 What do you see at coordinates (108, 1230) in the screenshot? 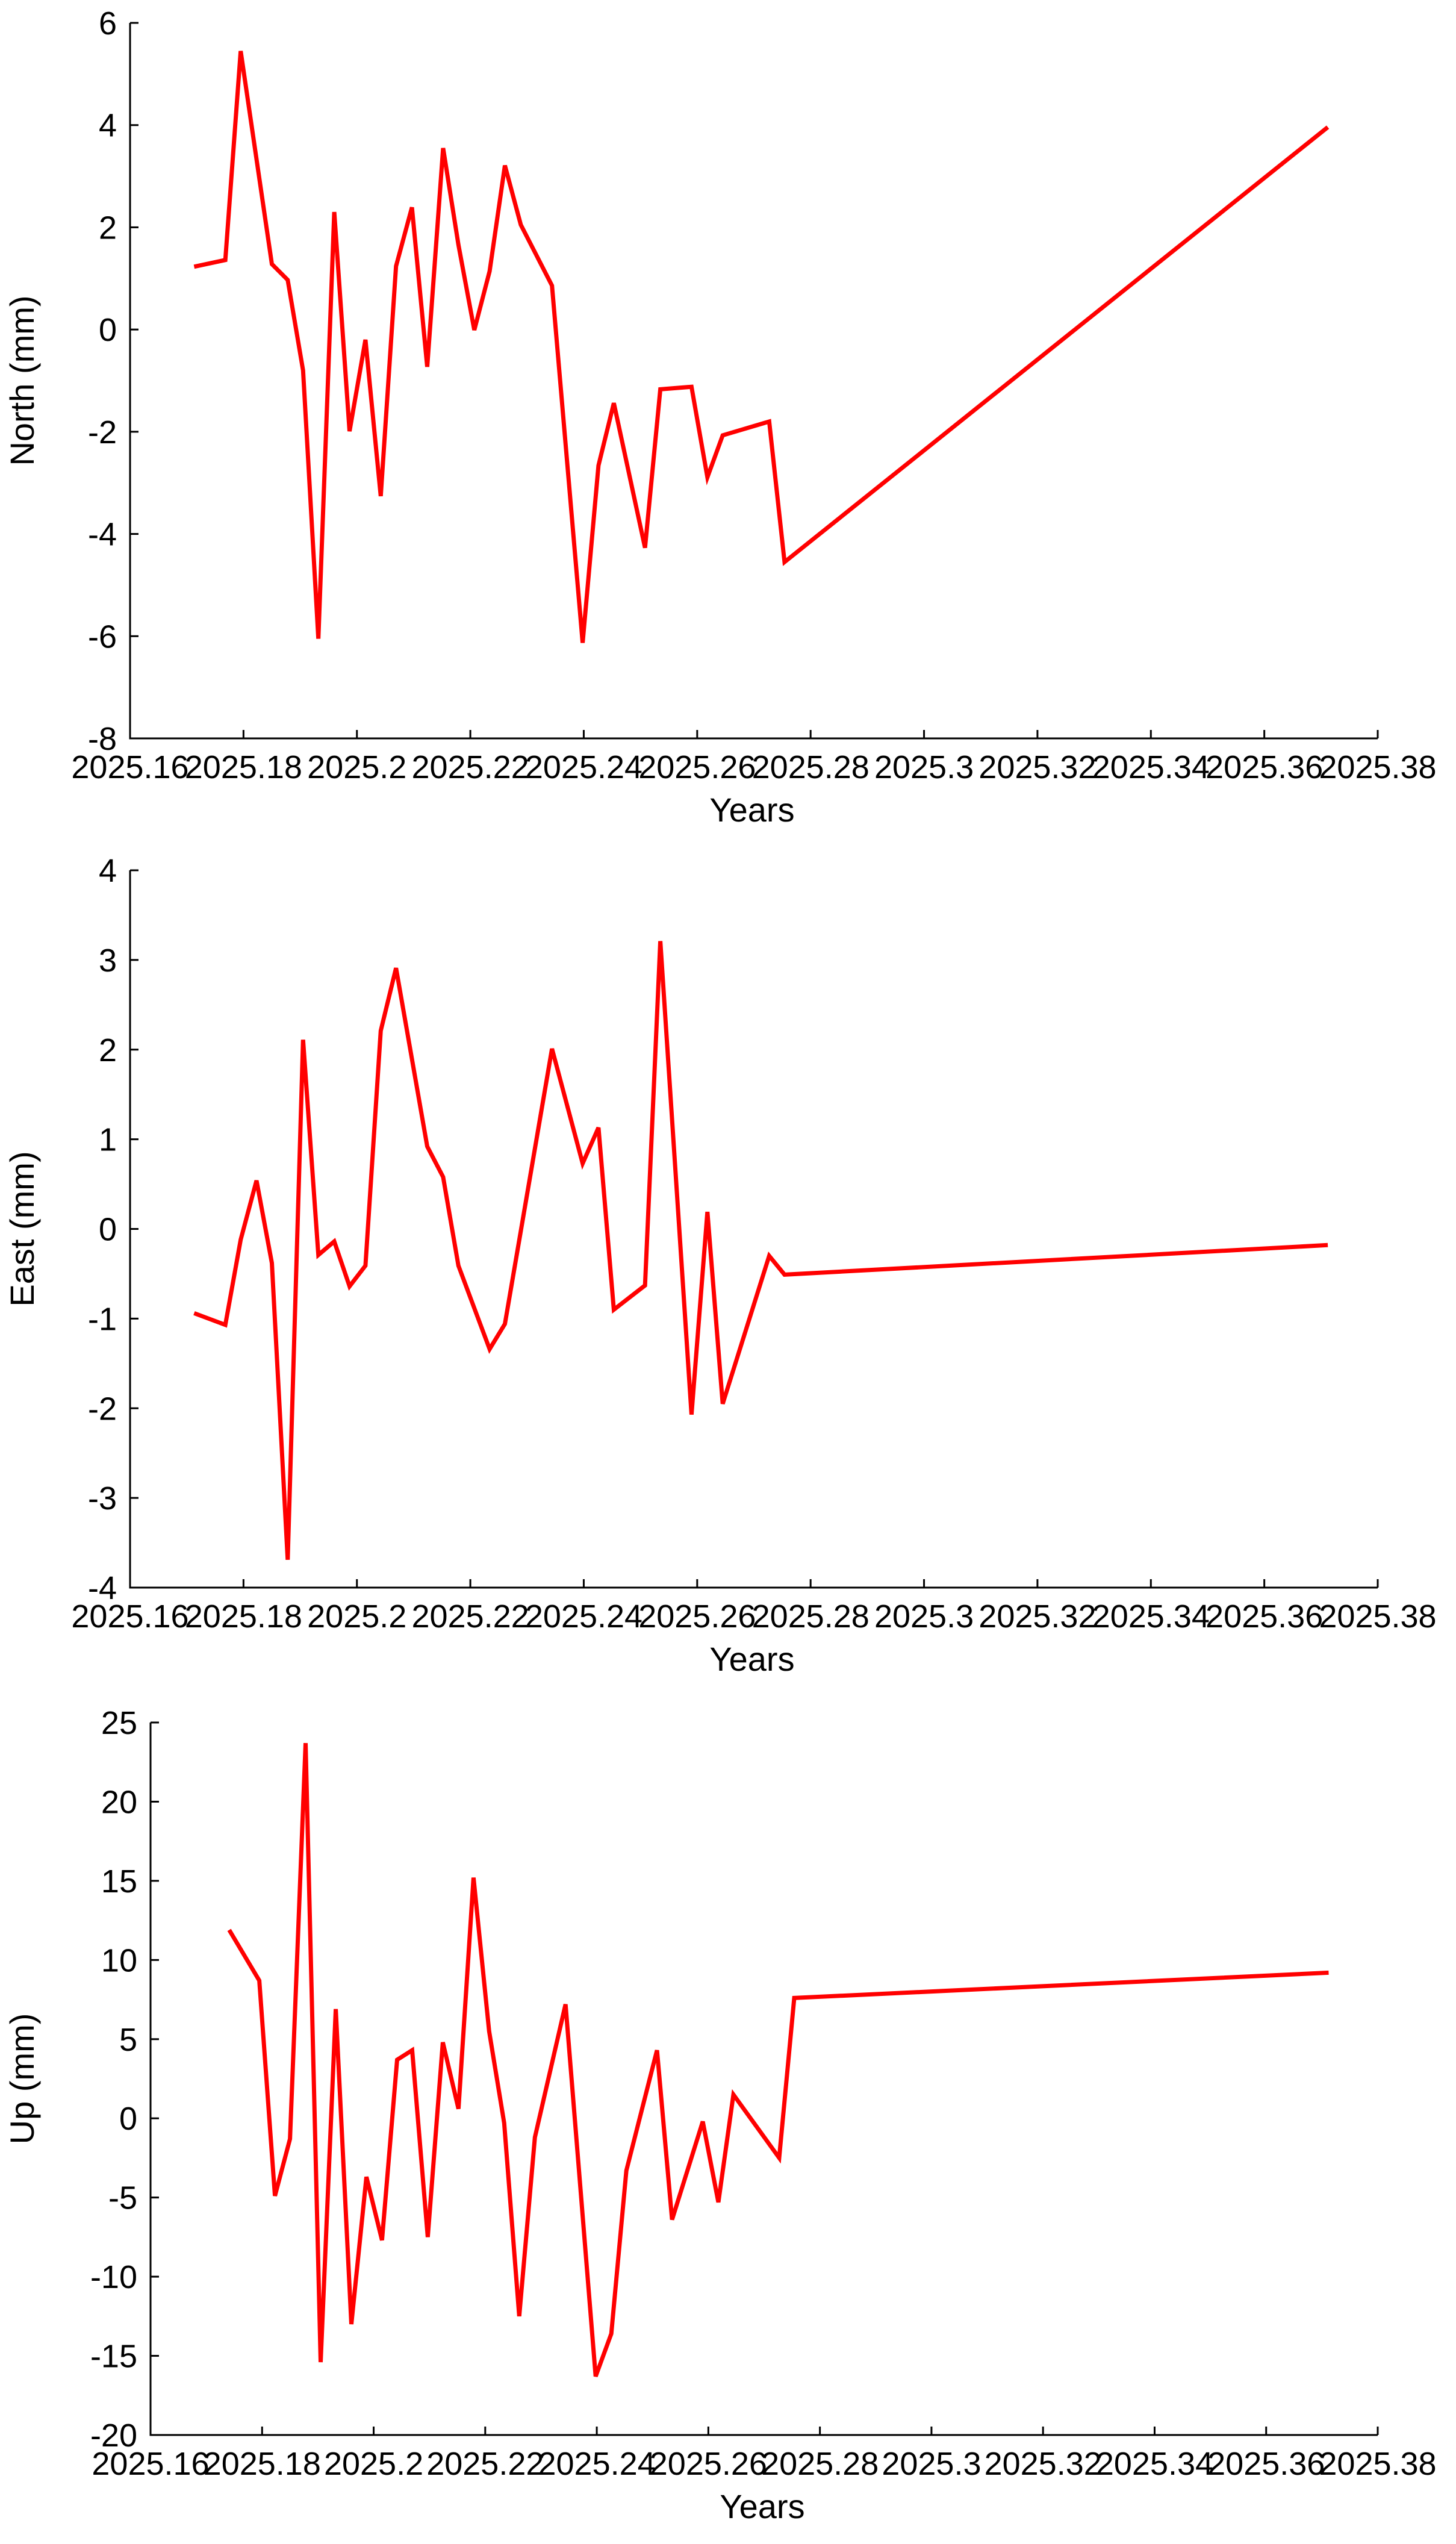
I see `east-y-tick-label: 0` at bounding box center [108, 1230].